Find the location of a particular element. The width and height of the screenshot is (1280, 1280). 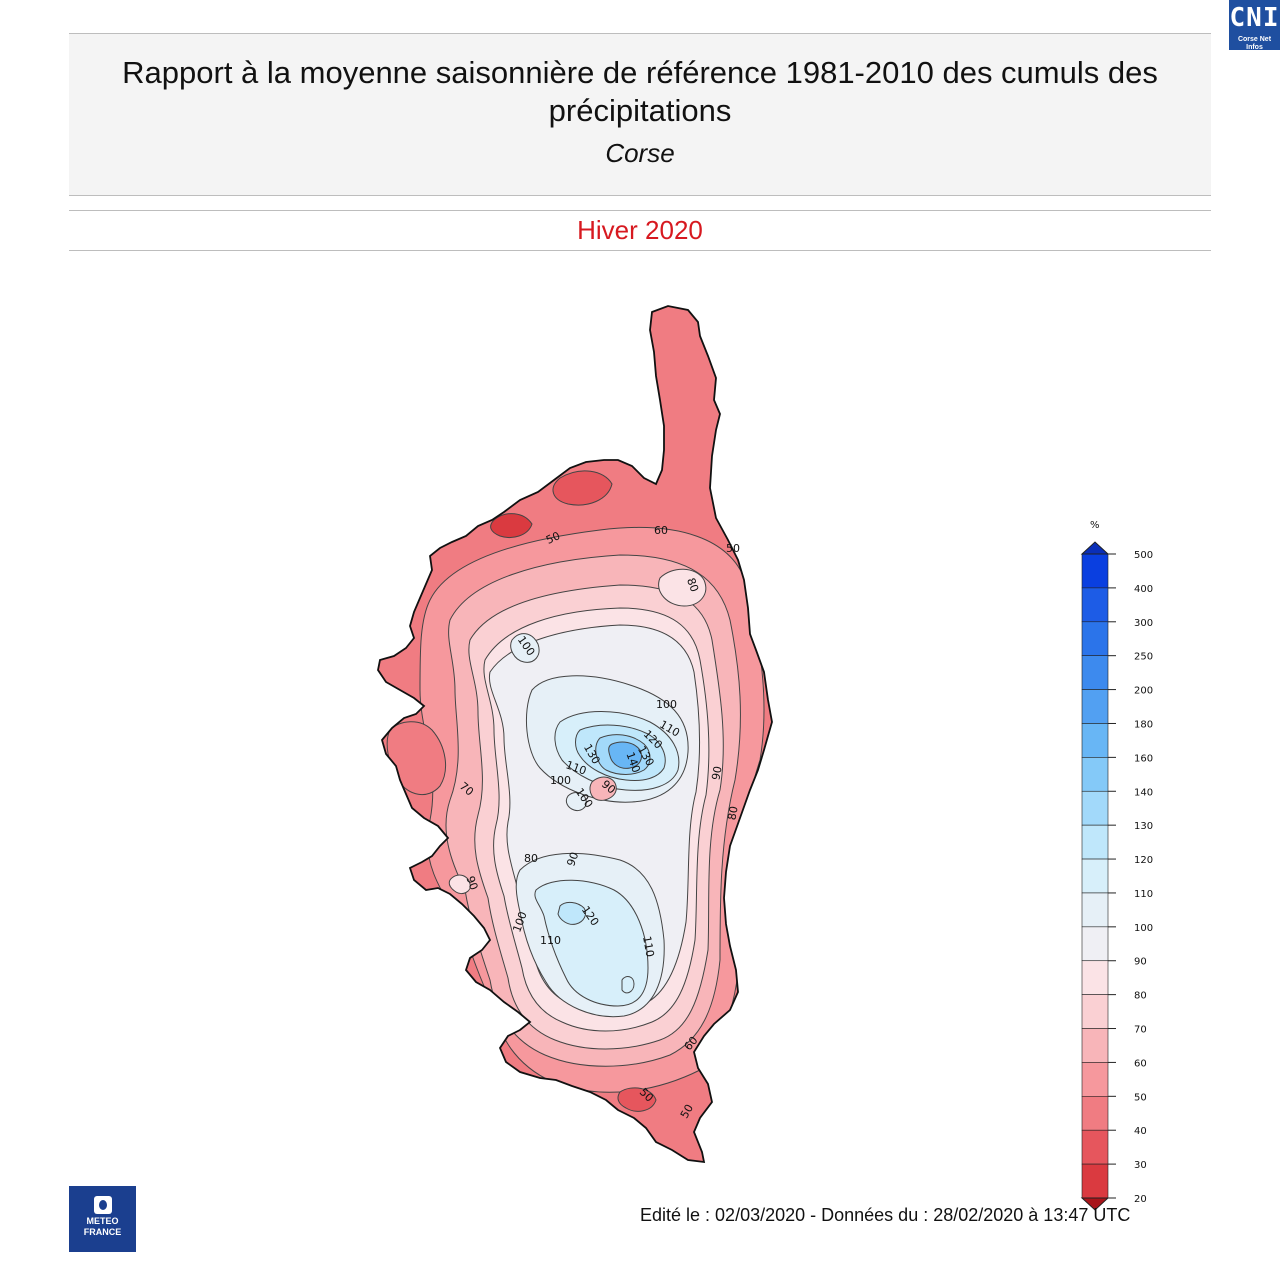

legend-tick-label: 40 is located at coordinates (1140, 1131).